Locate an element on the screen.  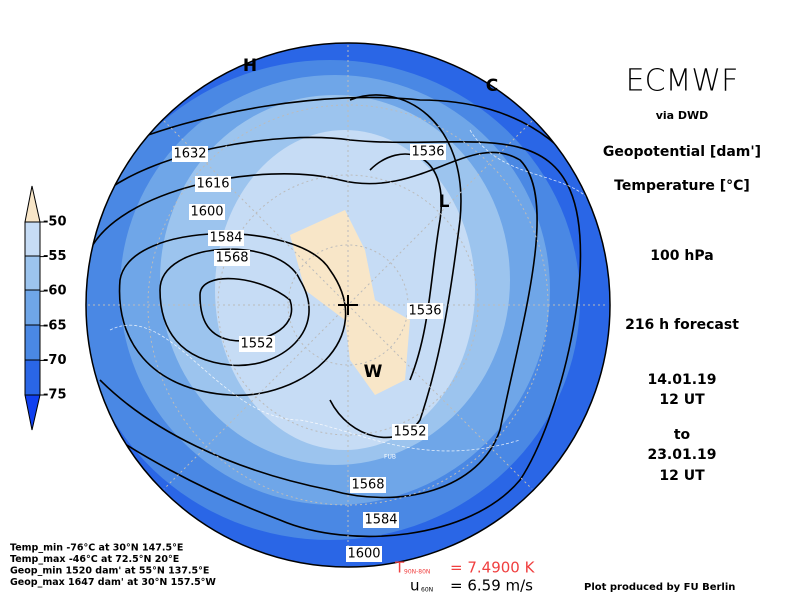
valid-date: 23.01.19 is located at coordinates (681, 455).